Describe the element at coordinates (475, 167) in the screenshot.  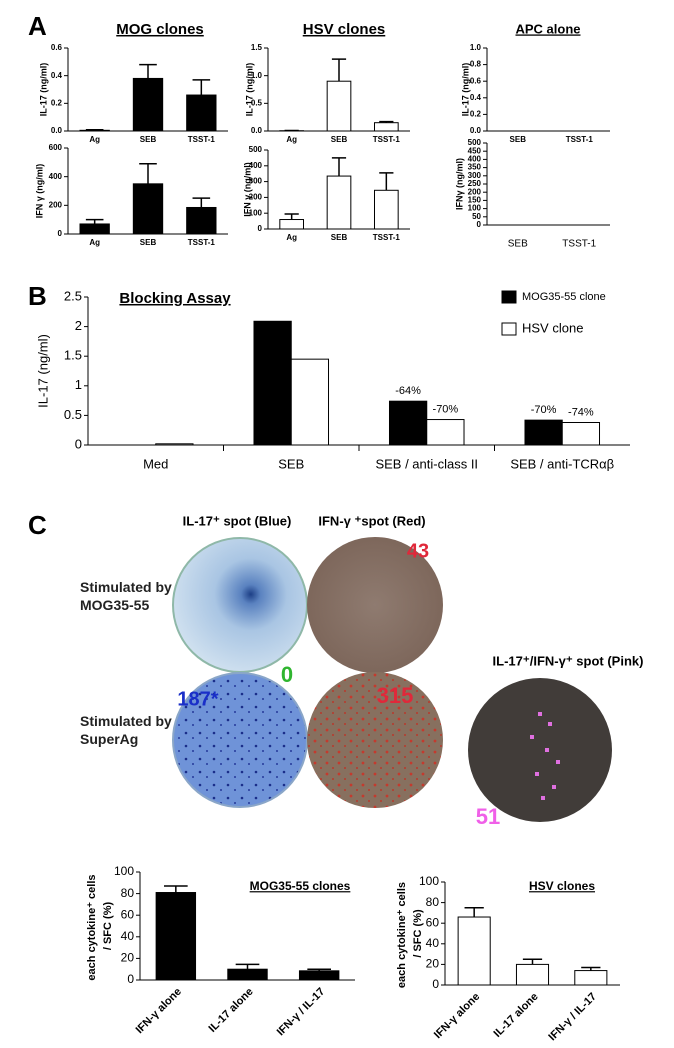
I see `y-tick-label: 350` at that location.